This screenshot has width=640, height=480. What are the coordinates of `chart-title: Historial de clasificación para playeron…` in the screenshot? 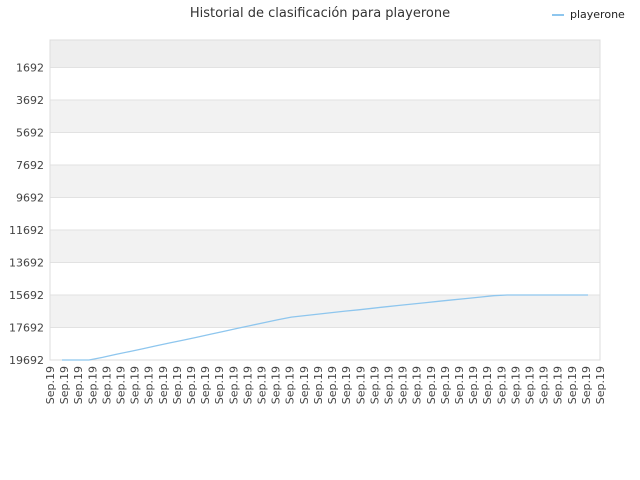 It's located at (320, 13).